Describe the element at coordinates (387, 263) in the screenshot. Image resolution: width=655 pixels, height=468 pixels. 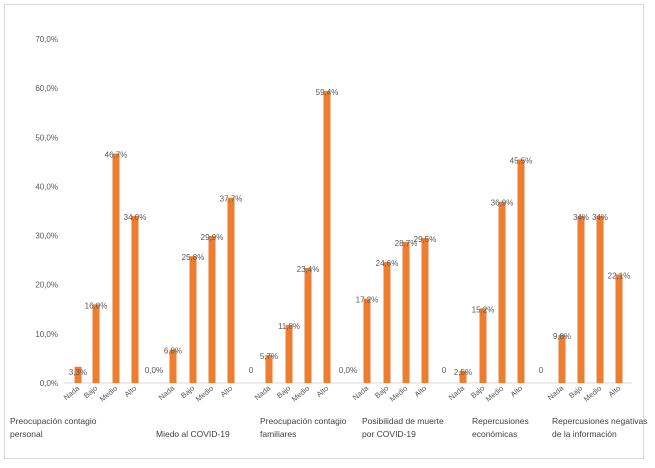
I see `data-label: 24,6%` at that location.